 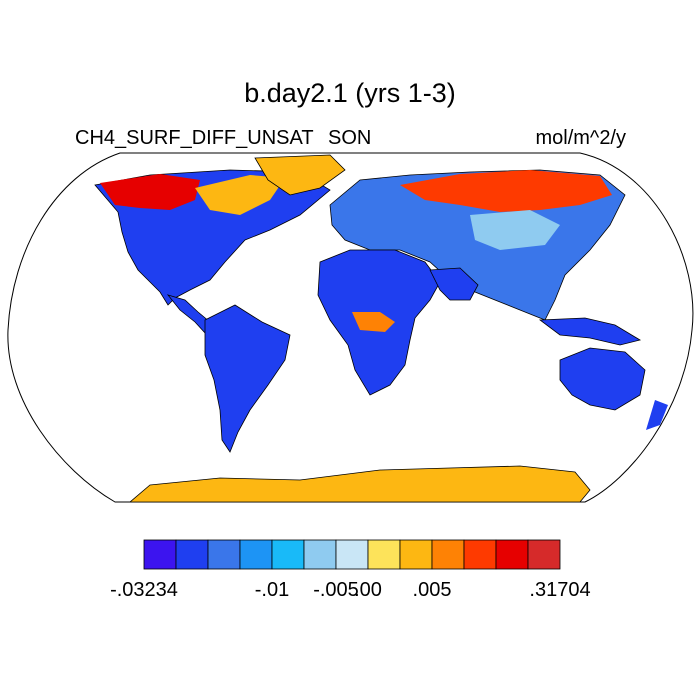 I want to click on new-zealand-region, so click(x=657, y=415).